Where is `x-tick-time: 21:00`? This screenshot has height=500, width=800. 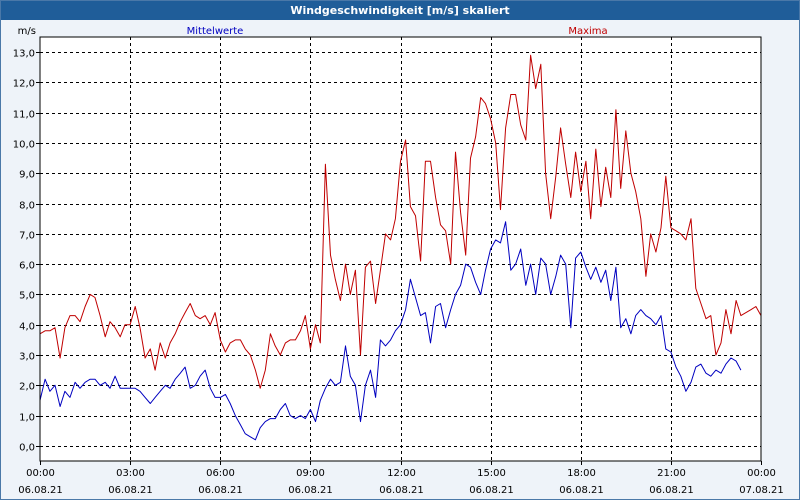 x-tick-time: 21:00 is located at coordinates (671, 473).